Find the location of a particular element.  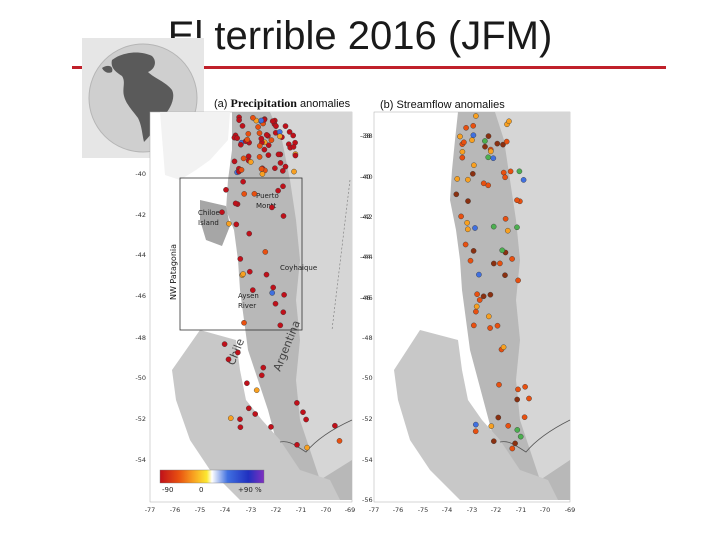

panel-b-lat-tick: -44 is located at coordinates (367, 257).